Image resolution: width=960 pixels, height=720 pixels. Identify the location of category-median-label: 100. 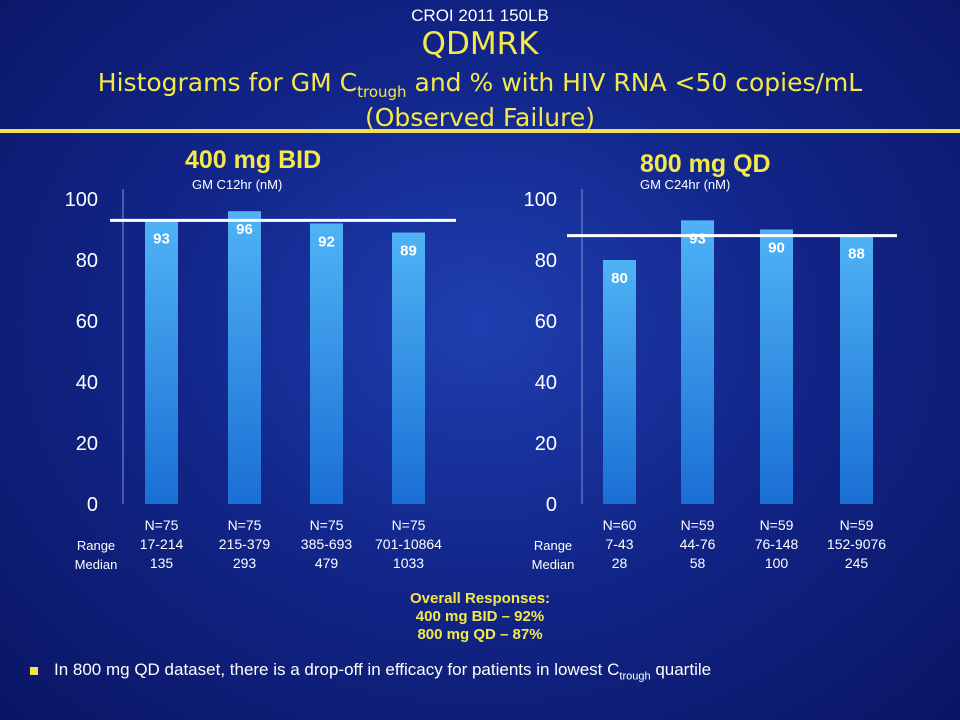
(777, 563).